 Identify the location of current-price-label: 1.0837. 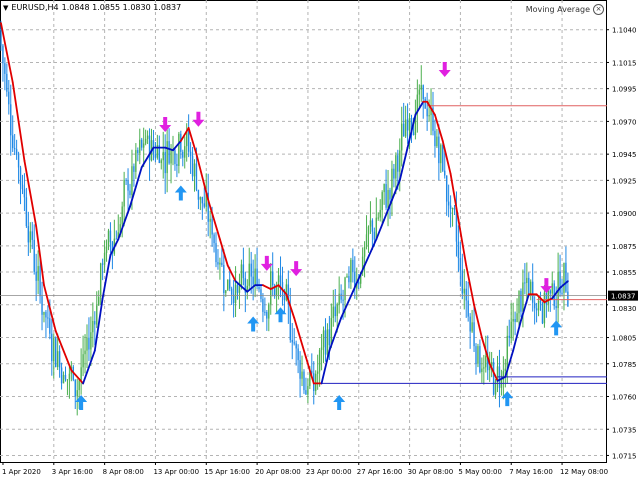
(623, 297).